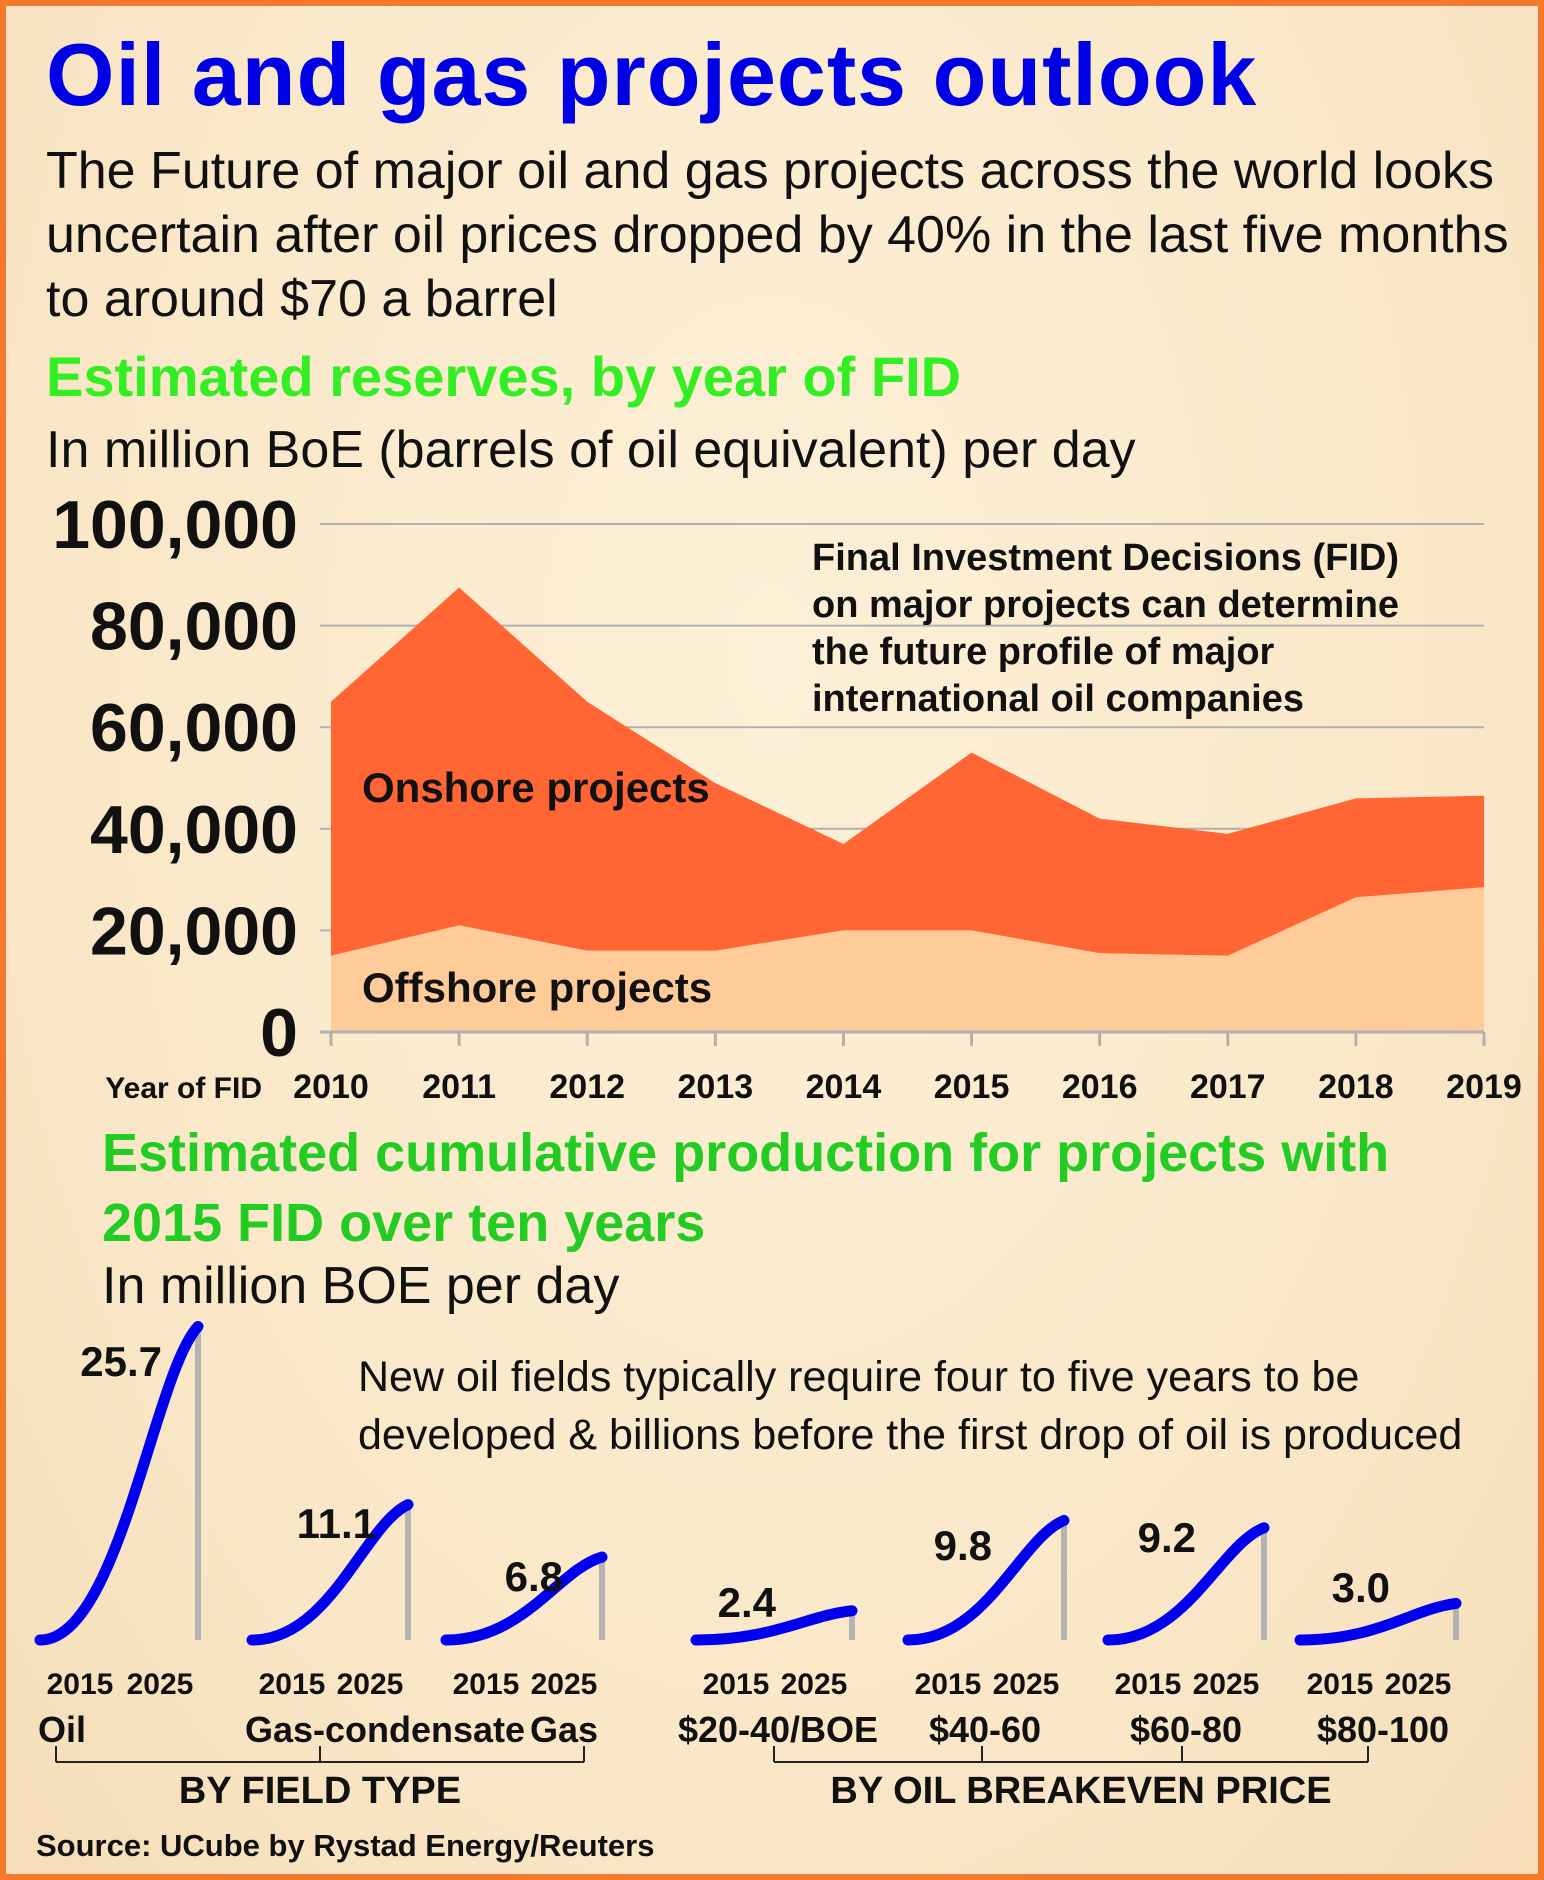 Image resolution: width=1544 pixels, height=1880 pixels. I want to click on x-tick-label: 2011, so click(459, 1087).